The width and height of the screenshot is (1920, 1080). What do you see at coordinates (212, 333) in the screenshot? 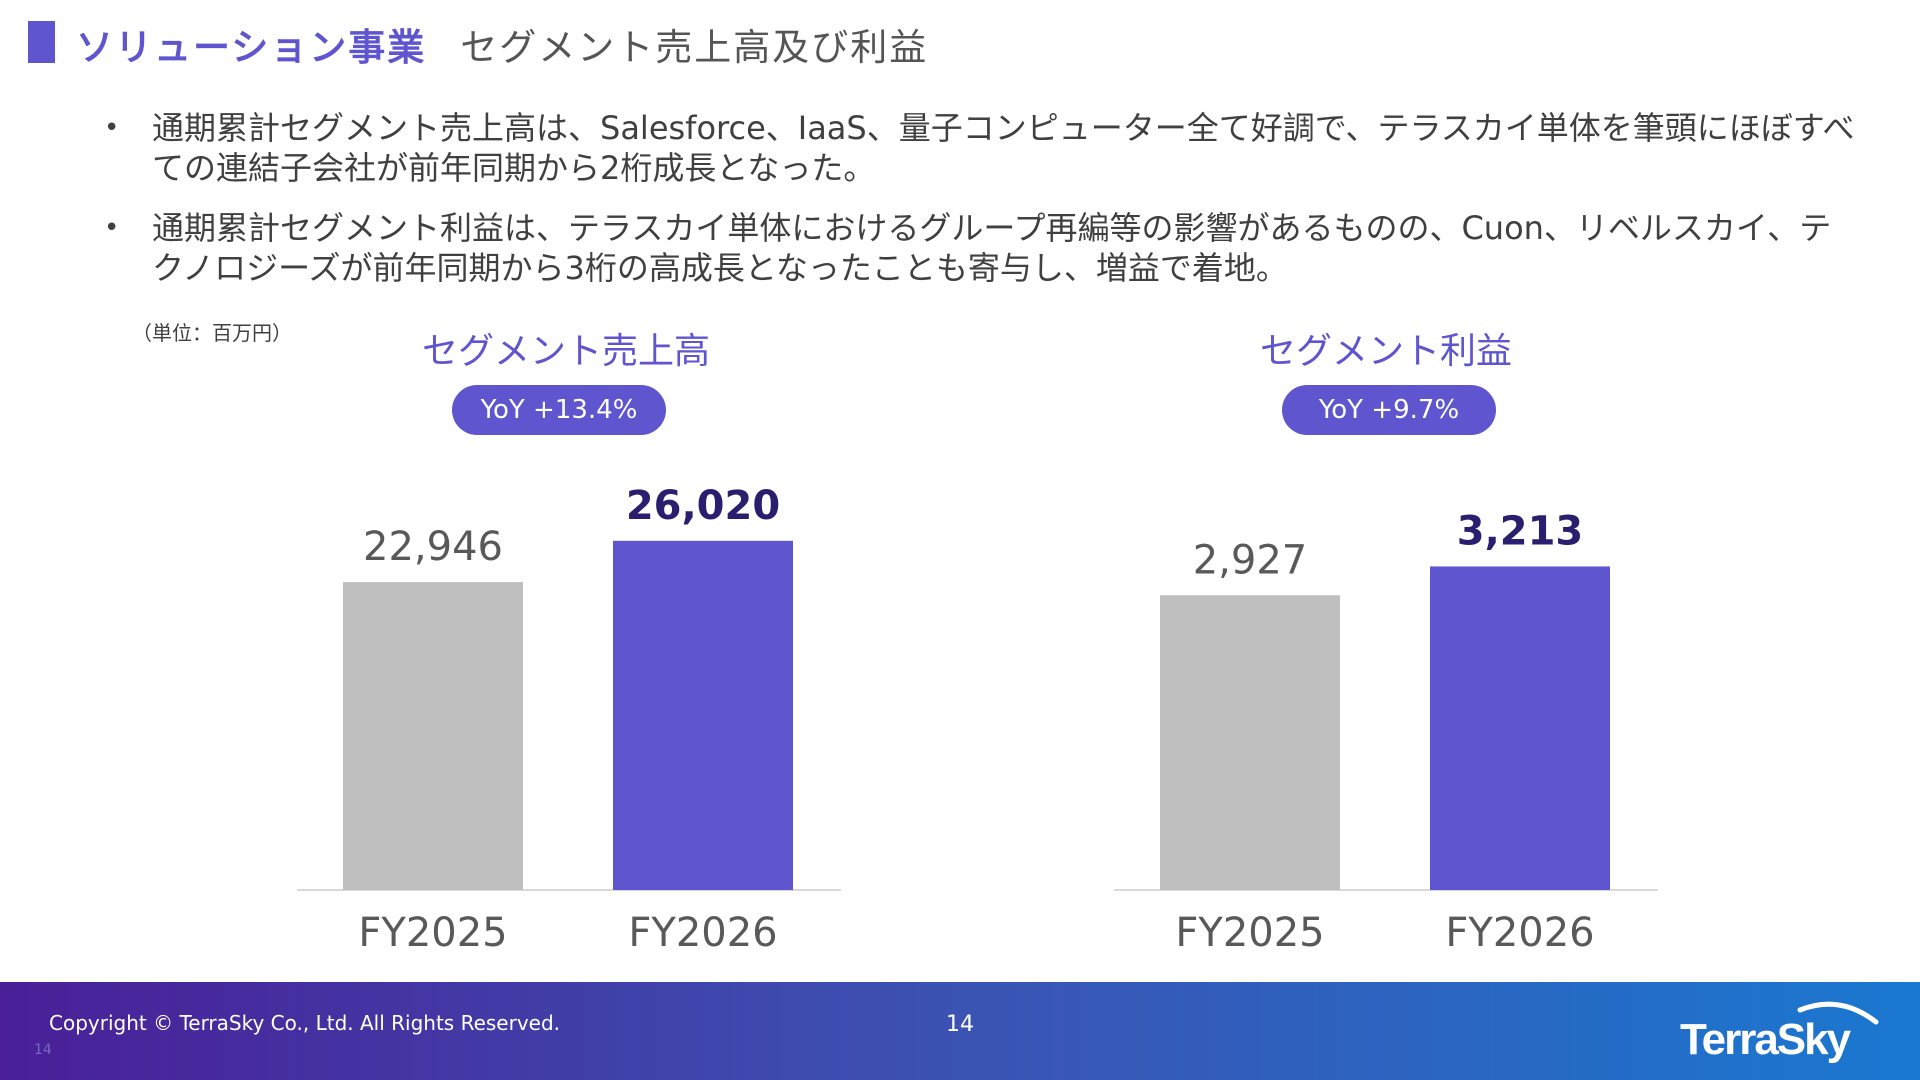
I see `unit-label: （単位：百万円）` at bounding box center [212, 333].